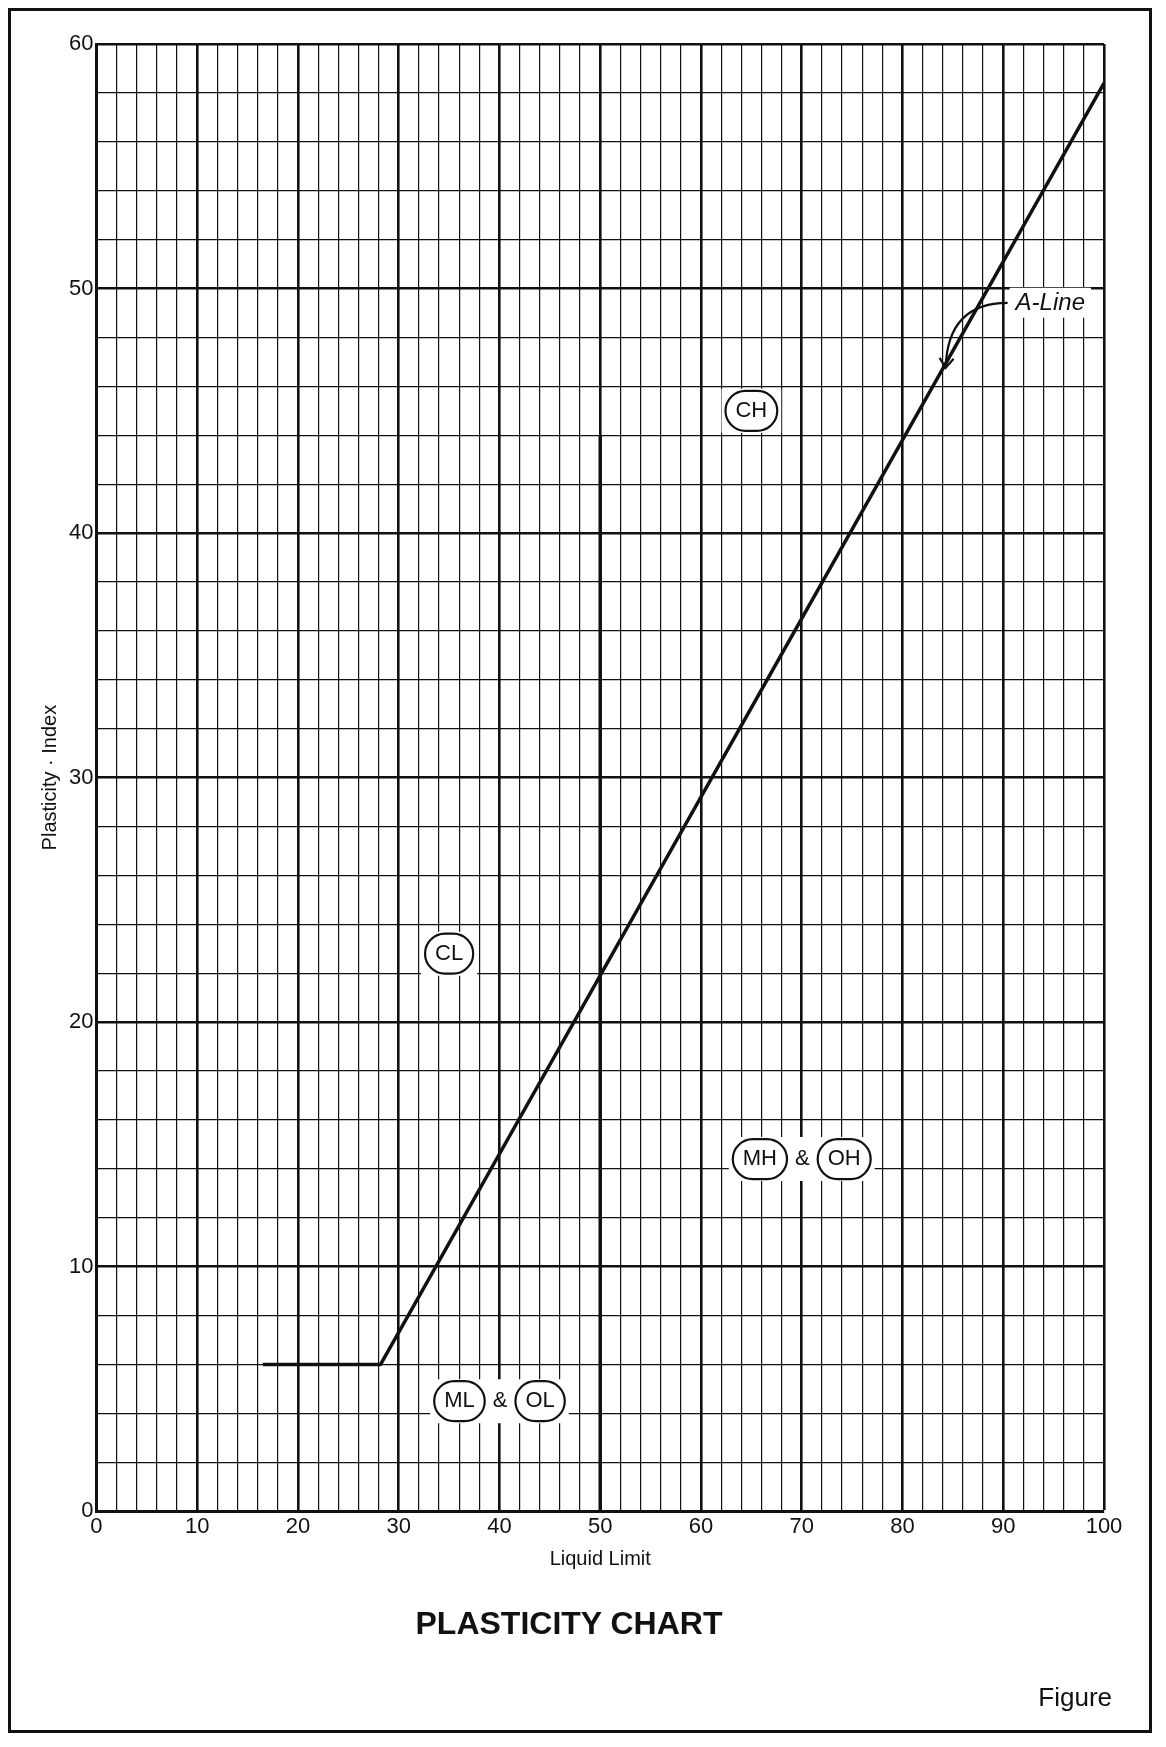 This screenshot has height=1747, width=1166. I want to click on y-tick-label: 30, so click(81, 776).